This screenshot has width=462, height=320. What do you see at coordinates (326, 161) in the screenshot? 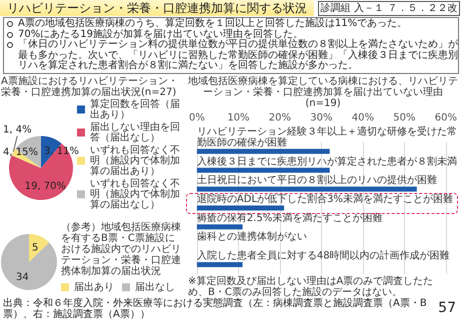
I see `y-tick-label: 入棟後３日までに疾患別リハが算定された患者が８割未満` at bounding box center [326, 161].